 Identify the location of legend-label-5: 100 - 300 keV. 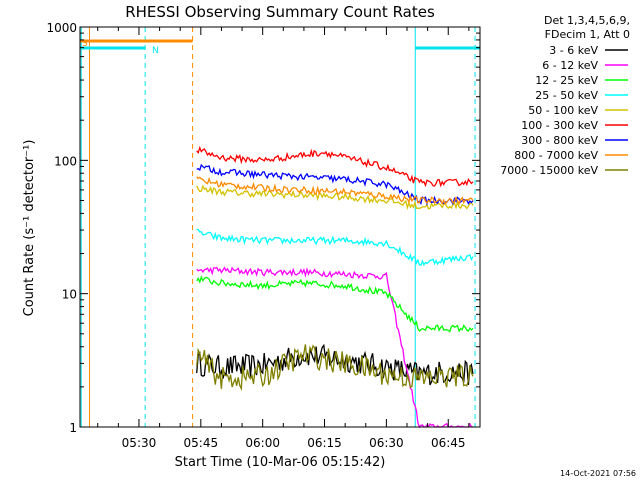
(559, 125).